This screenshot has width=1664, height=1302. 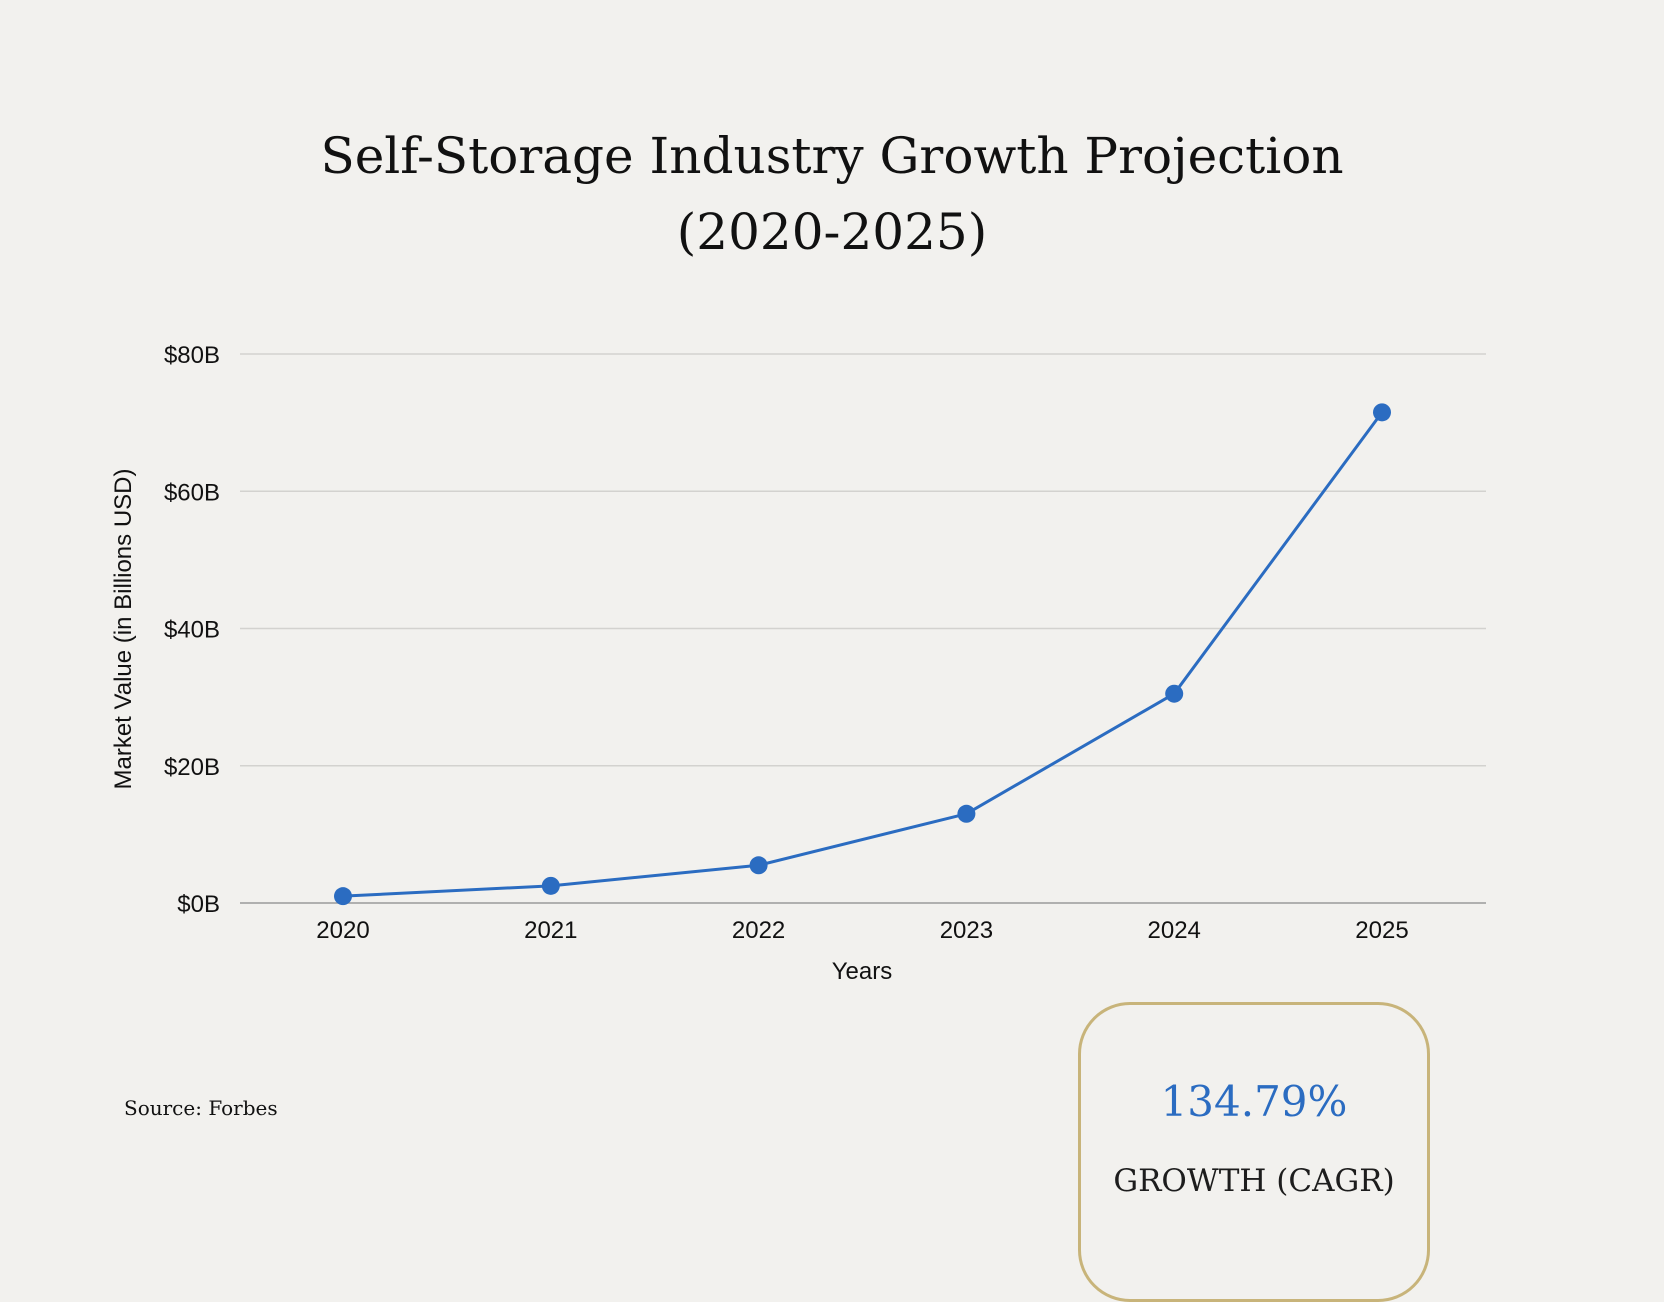 What do you see at coordinates (832, 156) in the screenshot?
I see `chart-title-line-1: Self-Storage Industry Growth Projection` at bounding box center [832, 156].